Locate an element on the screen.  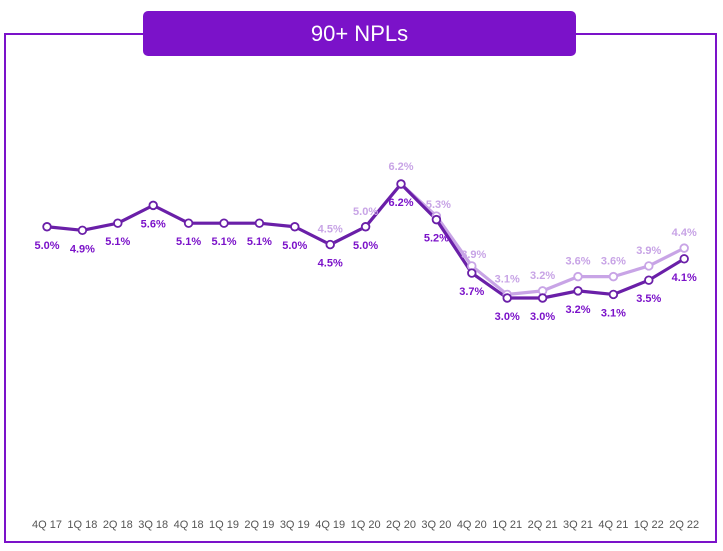
x-tick-label: 2Q 19 is located at coordinates (259, 525).